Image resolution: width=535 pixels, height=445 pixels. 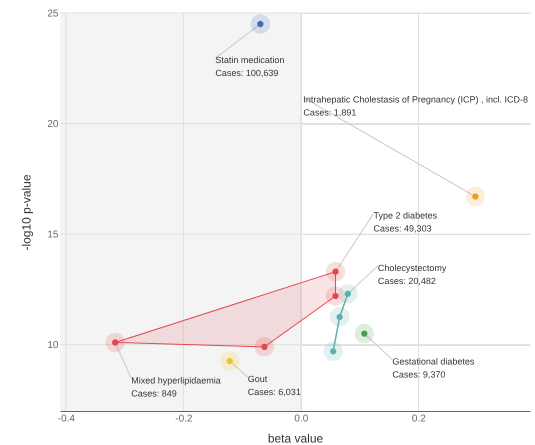 What do you see at coordinates (176, 386) in the screenshot?
I see `annotation: Mixed hyperlipidaemia Cases: 849` at bounding box center [176, 386].